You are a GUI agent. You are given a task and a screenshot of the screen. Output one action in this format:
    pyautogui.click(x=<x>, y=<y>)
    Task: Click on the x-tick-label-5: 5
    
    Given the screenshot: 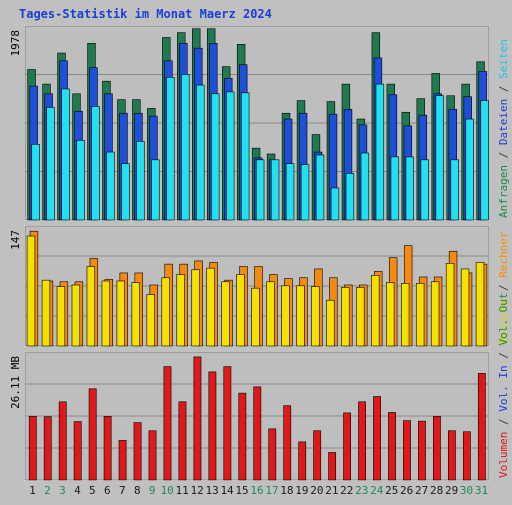 What is the action you would take?
    pyautogui.click(x=92, y=490)
    